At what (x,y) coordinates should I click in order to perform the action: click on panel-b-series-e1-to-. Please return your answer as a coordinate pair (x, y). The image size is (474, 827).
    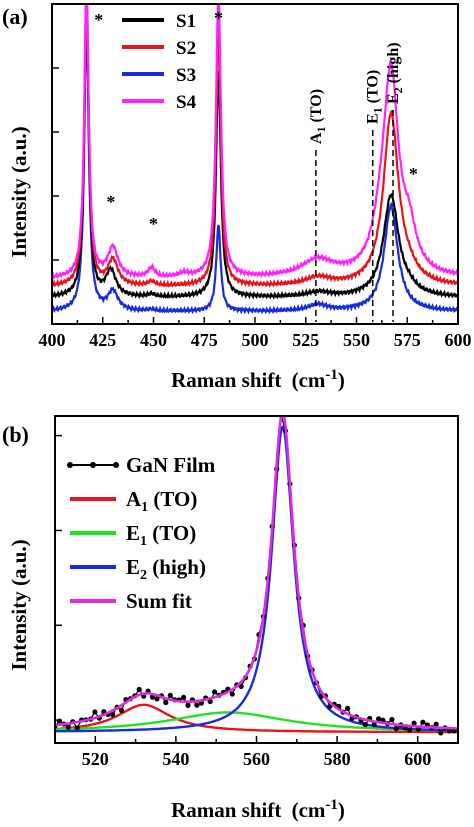
    Looking at the image, I should click on (256, 721).